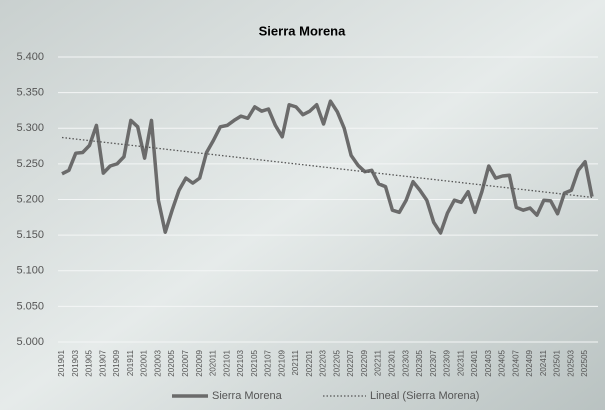 This screenshot has width=605, height=410. I want to click on x-tick-label: 202009, so click(199, 362).